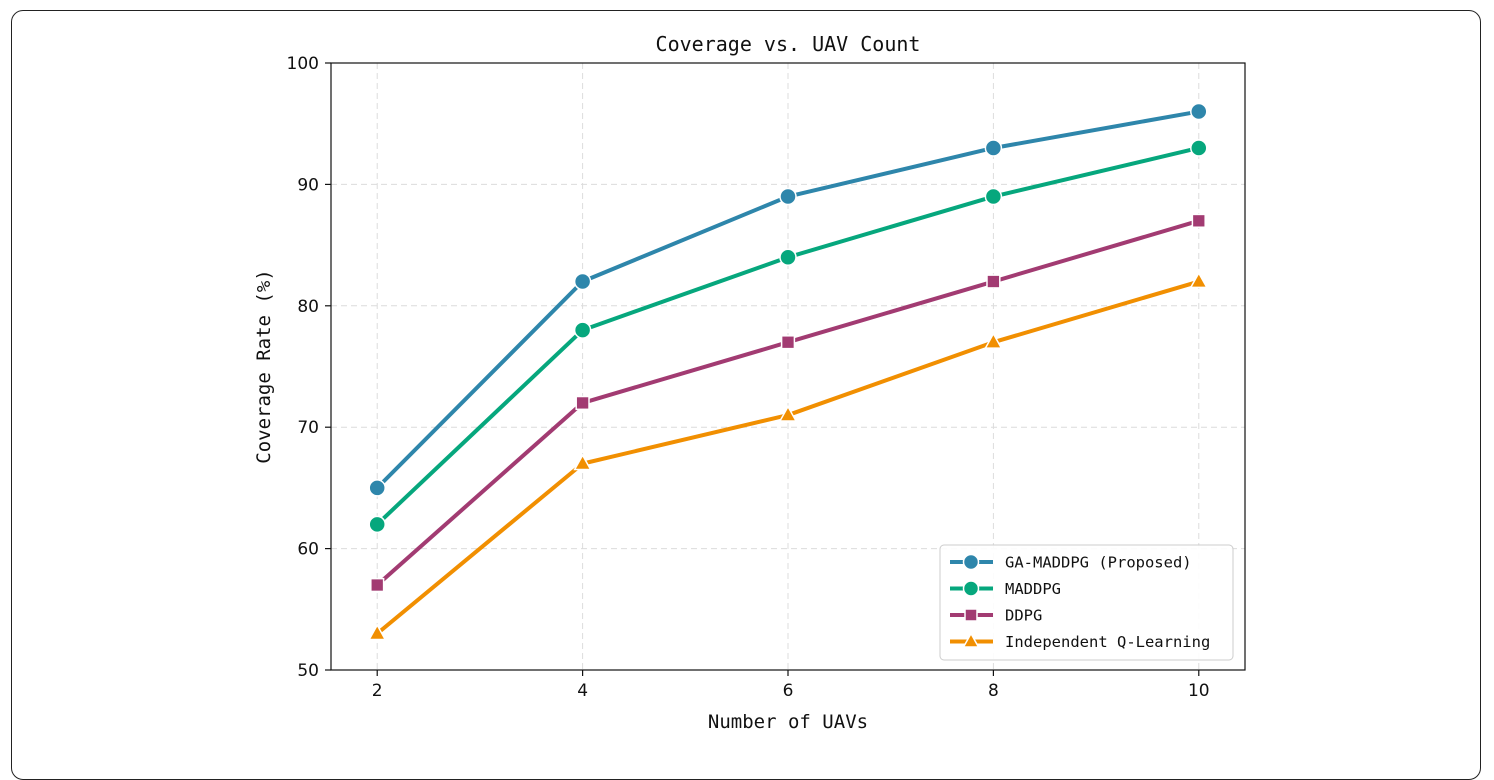  I want to click on x-tick-label: 4, so click(582, 691).